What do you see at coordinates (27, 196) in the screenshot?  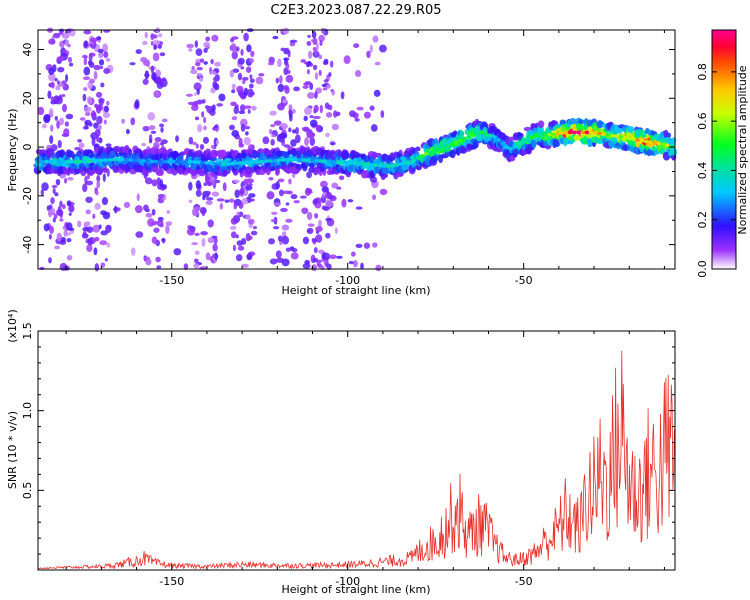 I see `y-tick-label: -20` at bounding box center [27, 196].